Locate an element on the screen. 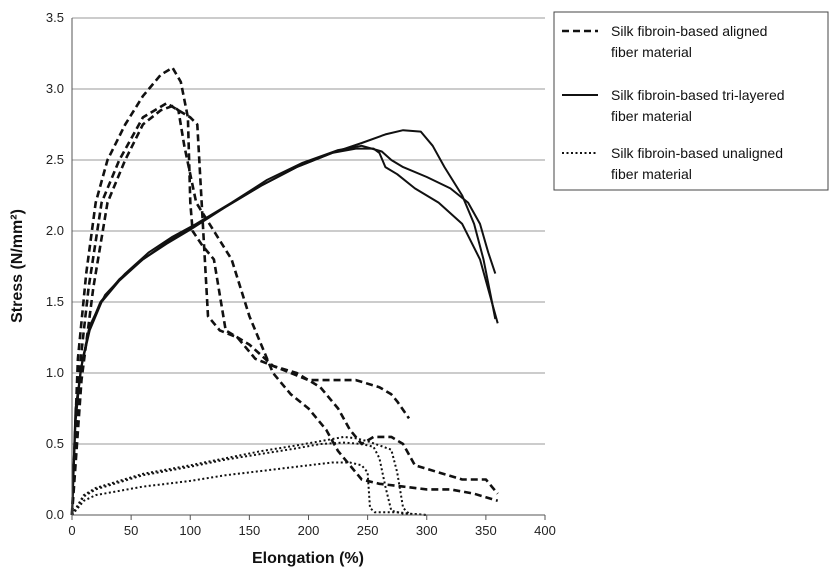 This screenshot has height=573, width=830. x-tick-label: 50 is located at coordinates (131, 530).